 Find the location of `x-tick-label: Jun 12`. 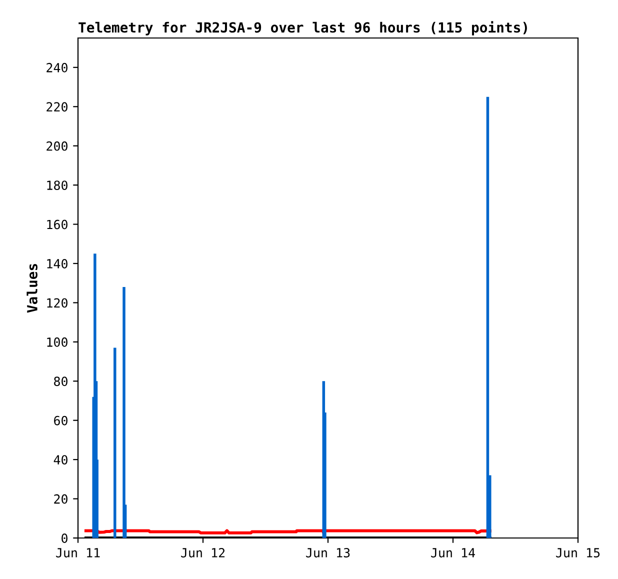

x-tick-label: Jun 12 is located at coordinates (203, 553).